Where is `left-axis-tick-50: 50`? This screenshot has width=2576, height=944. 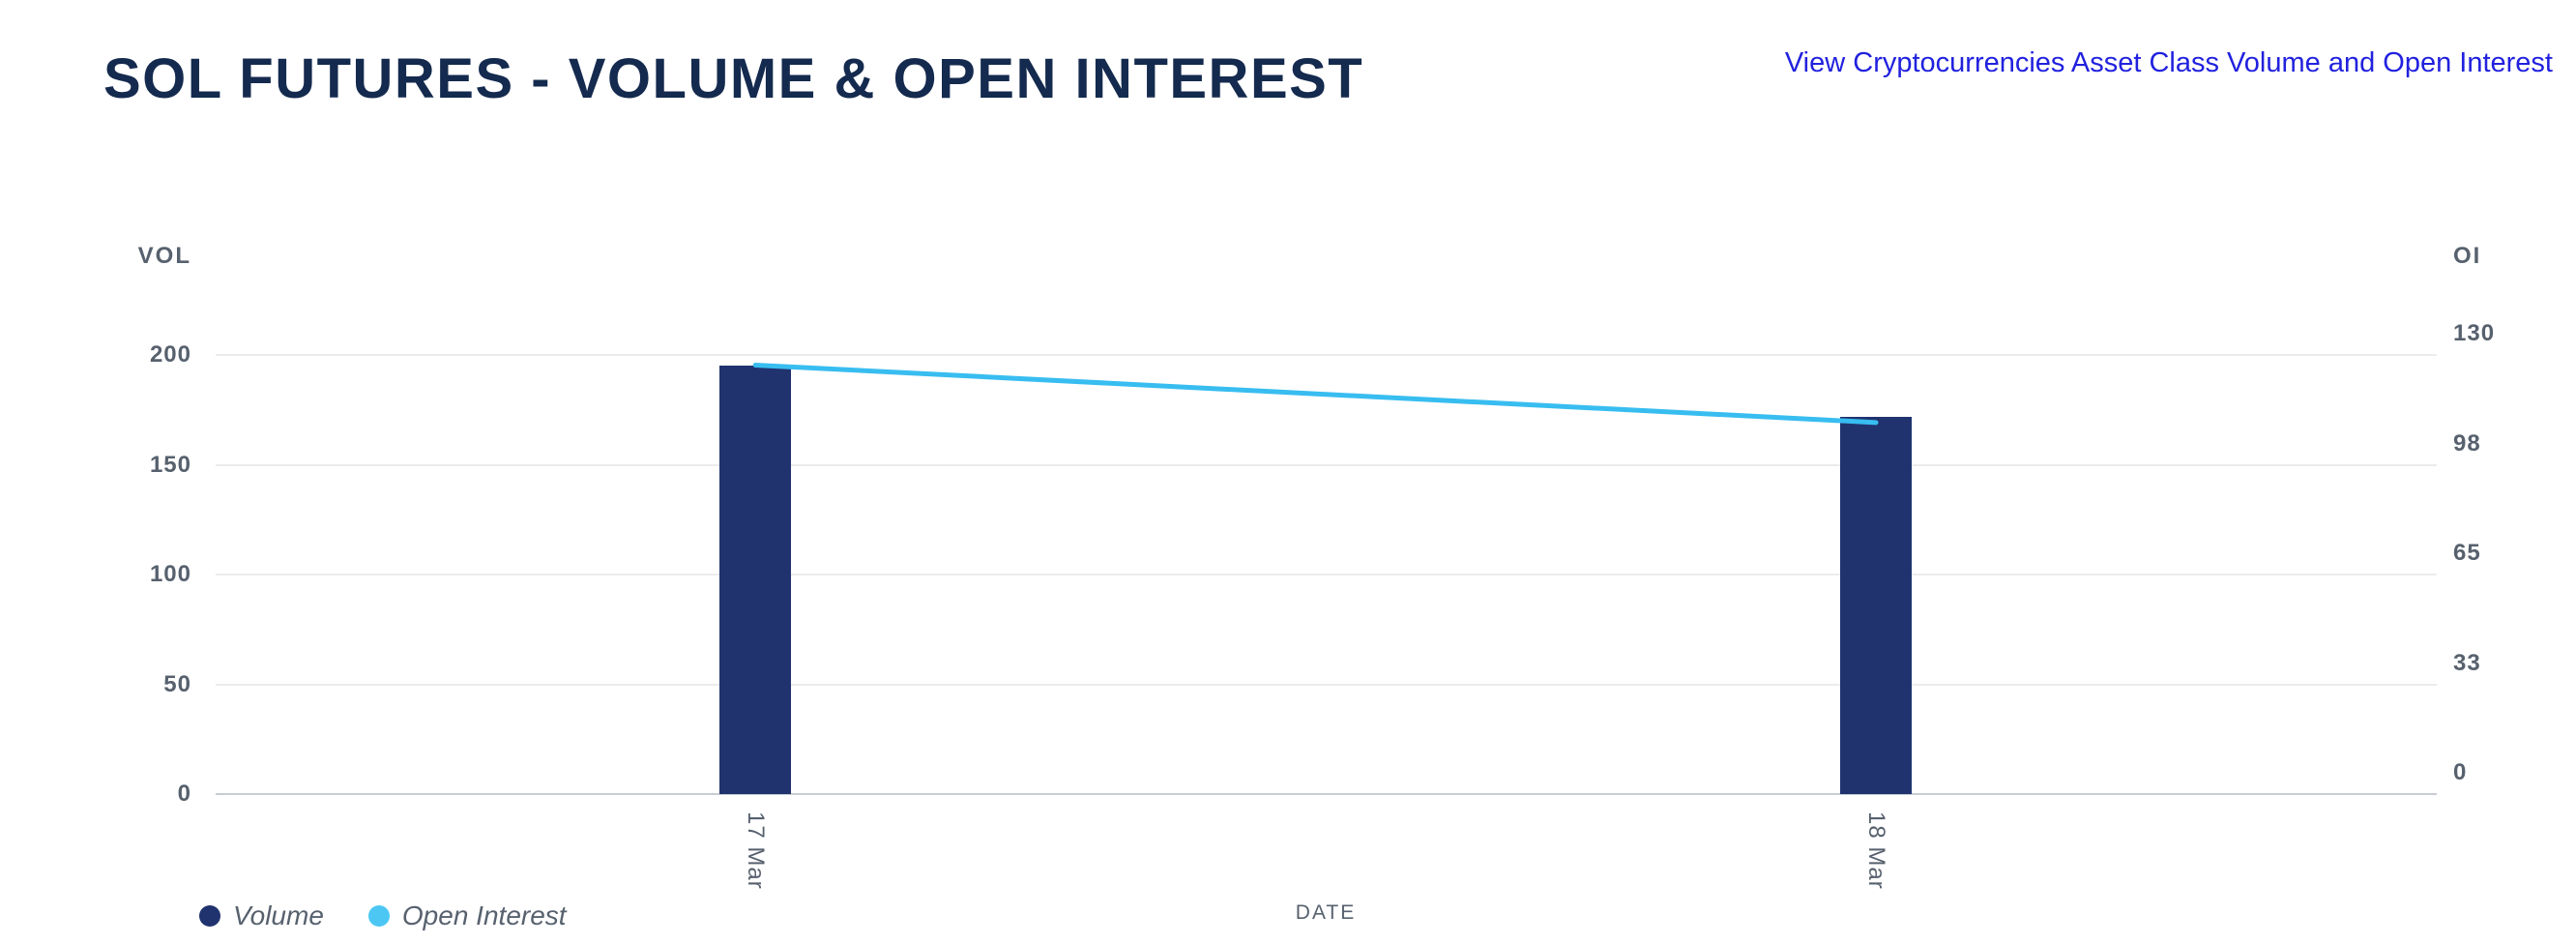
left-axis-tick-50: 50 is located at coordinates (177, 683).